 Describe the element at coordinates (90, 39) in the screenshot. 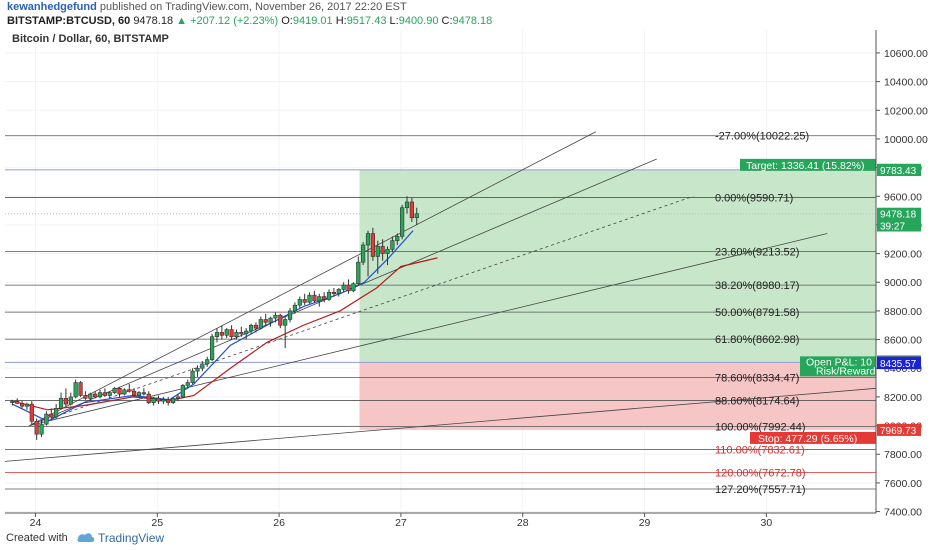

I see `chart-title: Bitcoin / Dollar, 60, BITSTAMP` at that location.